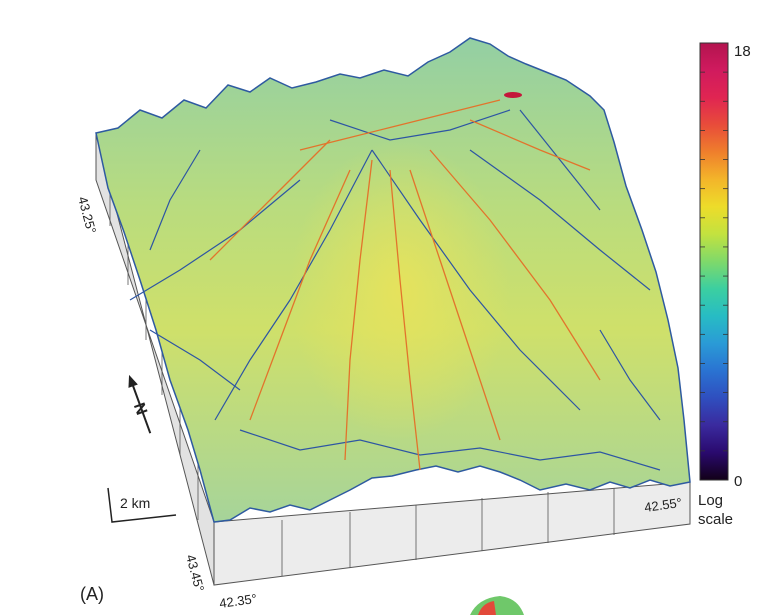  Describe the element at coordinates (497, 605) in the screenshot. I see `next-panel-fragment` at that location.